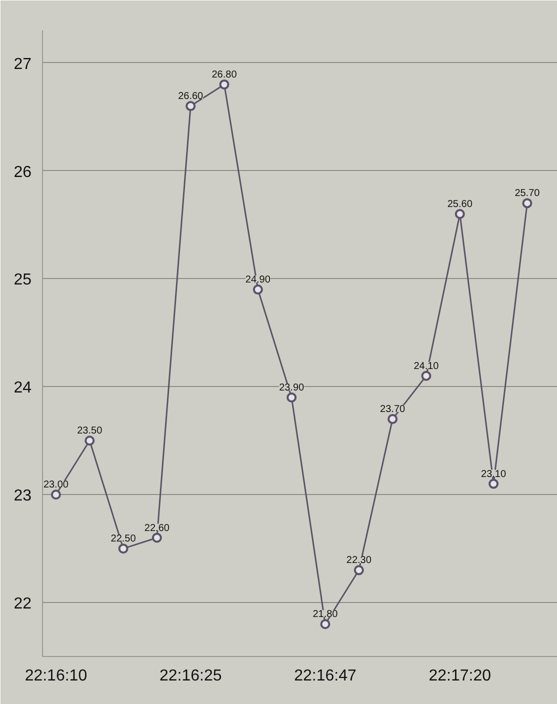 This screenshot has height=704, width=557. What do you see at coordinates (123, 539) in the screenshot?
I see `data-label: 22.50` at bounding box center [123, 539].